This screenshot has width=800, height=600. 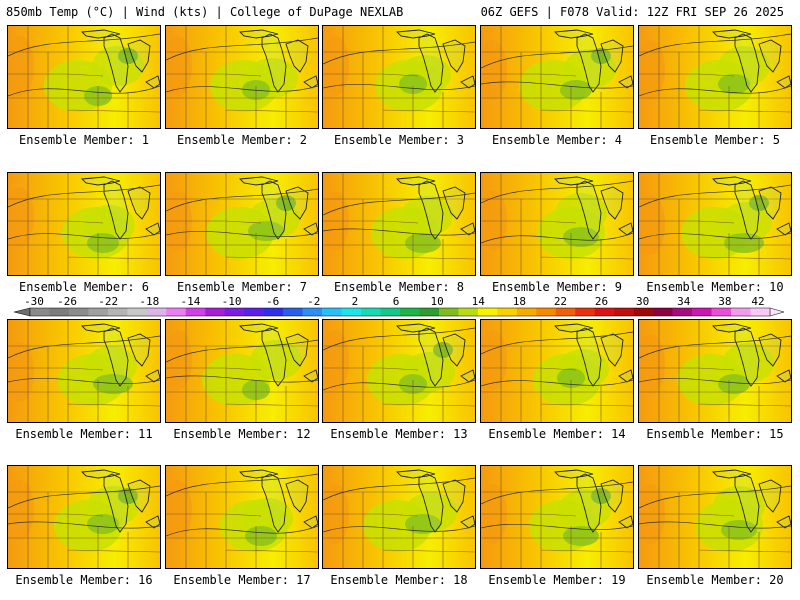 I want to click on ensemble-member-label: Ensemble Member: 20, so click(x=715, y=580).